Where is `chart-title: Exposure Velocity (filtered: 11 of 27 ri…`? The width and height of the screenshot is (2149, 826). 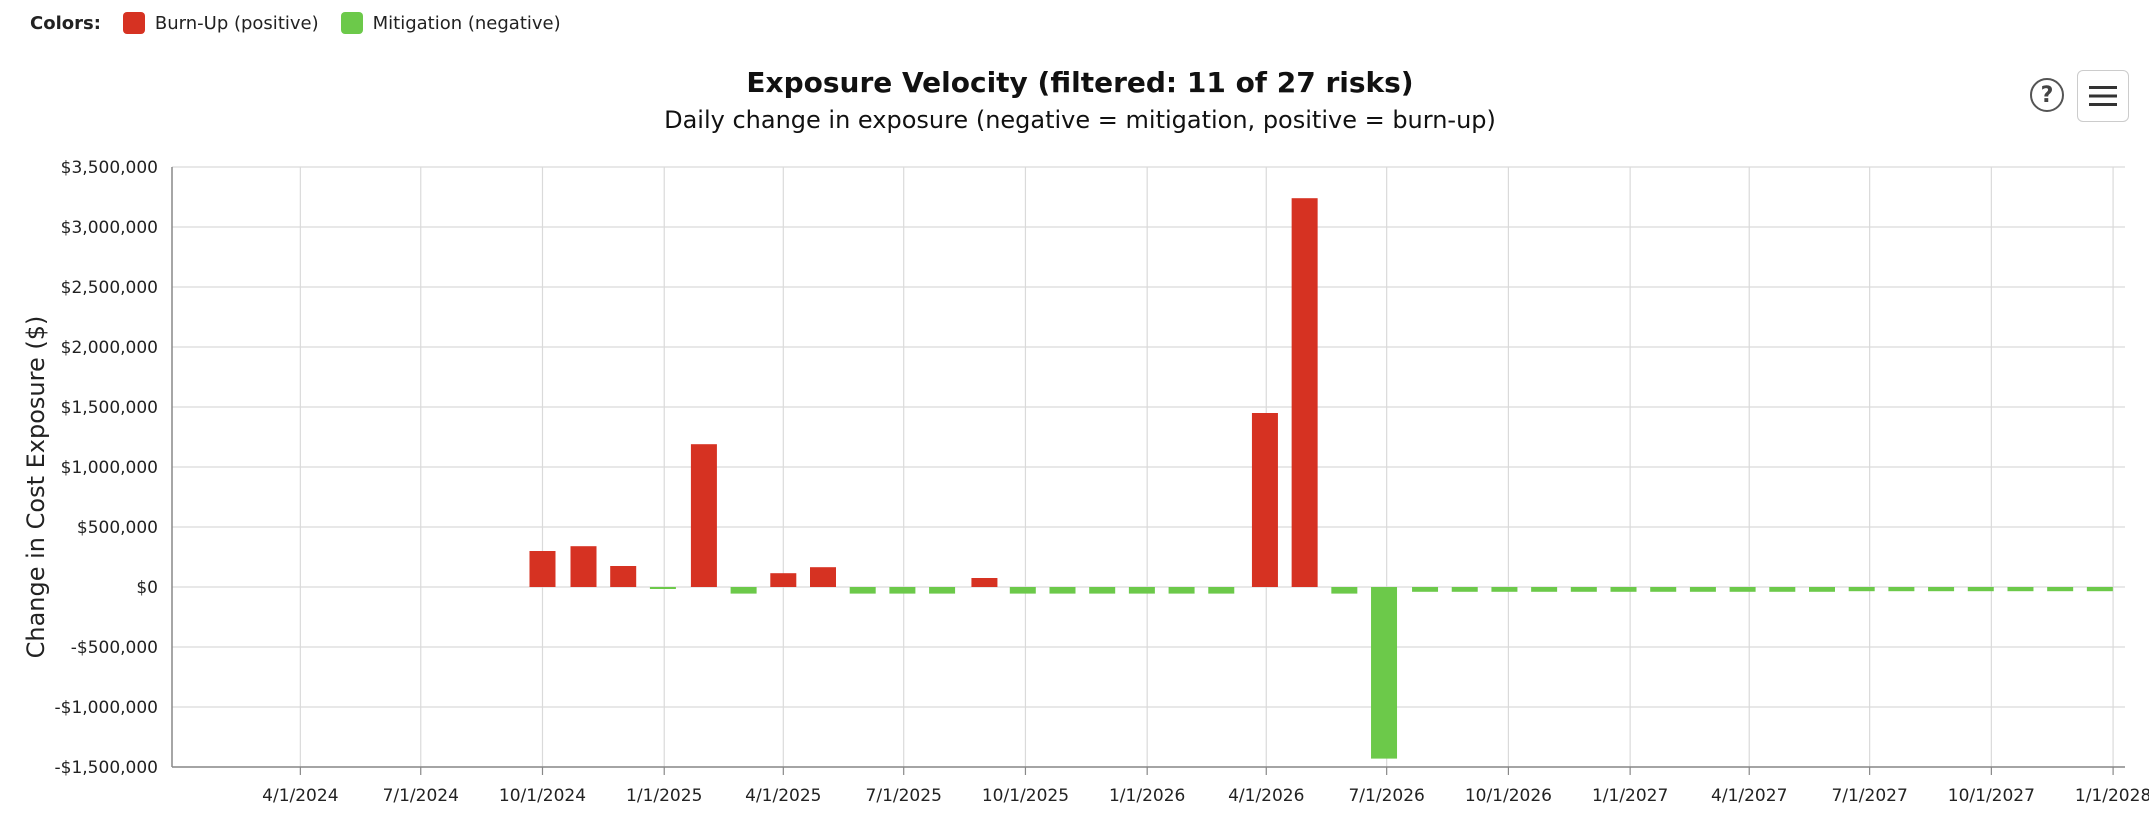
chart-title: Exposure Velocity (filtered: 11 of 27 ri… is located at coordinates (1080, 82).